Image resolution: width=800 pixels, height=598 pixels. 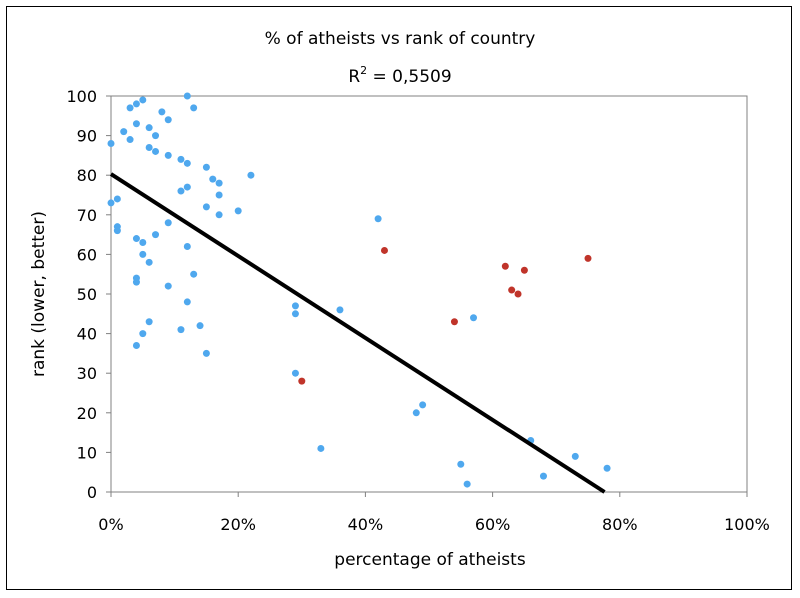 What do you see at coordinates (87, 136) in the screenshot?
I see `y-tick-label: 90` at bounding box center [87, 136].